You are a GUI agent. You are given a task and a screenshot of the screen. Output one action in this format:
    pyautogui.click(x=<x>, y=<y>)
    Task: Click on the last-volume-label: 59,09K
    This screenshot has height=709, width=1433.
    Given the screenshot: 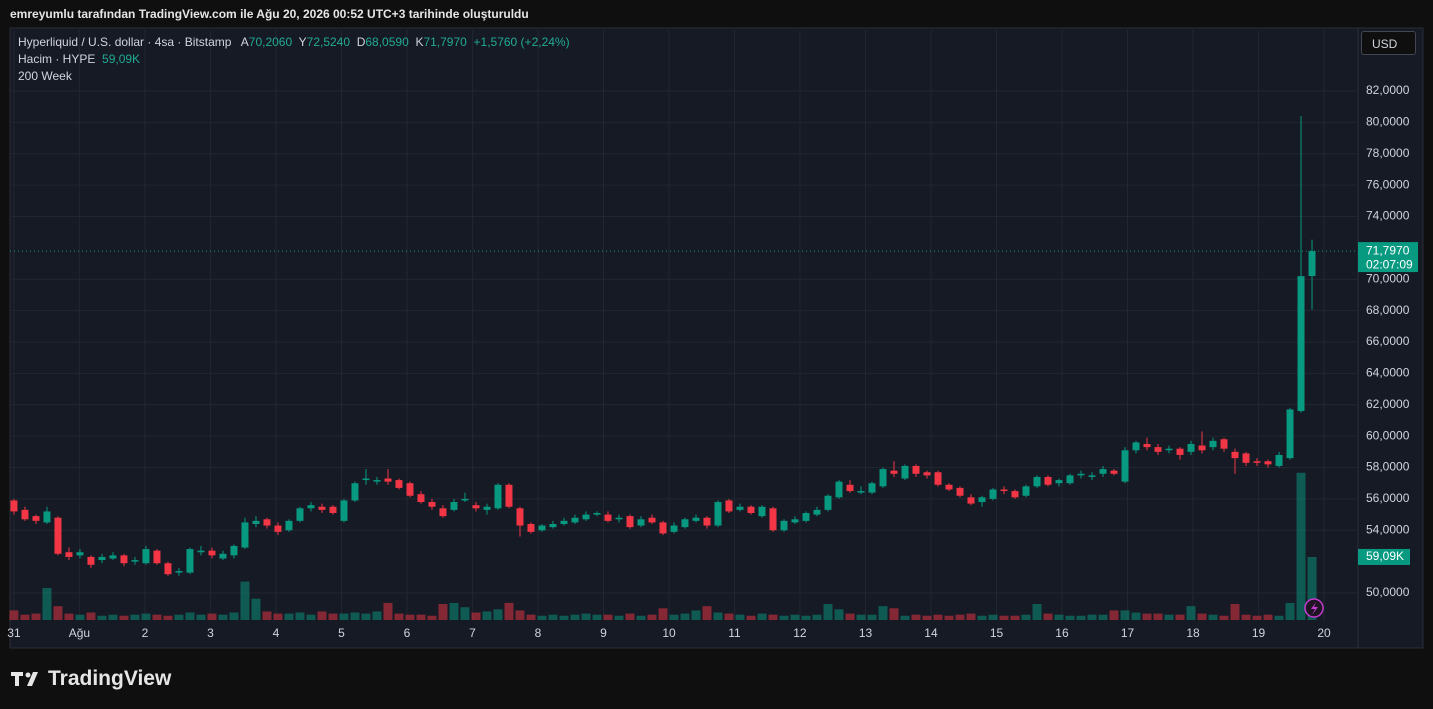 What is the action you would take?
    pyautogui.click(x=1385, y=556)
    